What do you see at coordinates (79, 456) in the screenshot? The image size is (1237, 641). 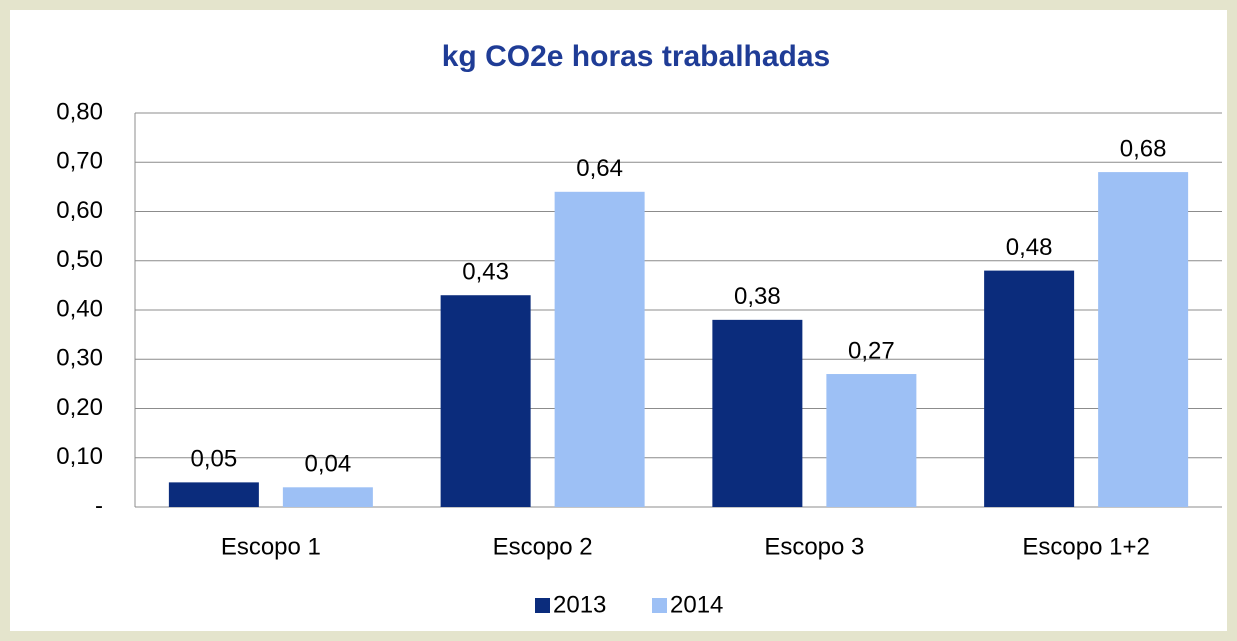 I see `y-tick-label: 0,10` at bounding box center [79, 456].